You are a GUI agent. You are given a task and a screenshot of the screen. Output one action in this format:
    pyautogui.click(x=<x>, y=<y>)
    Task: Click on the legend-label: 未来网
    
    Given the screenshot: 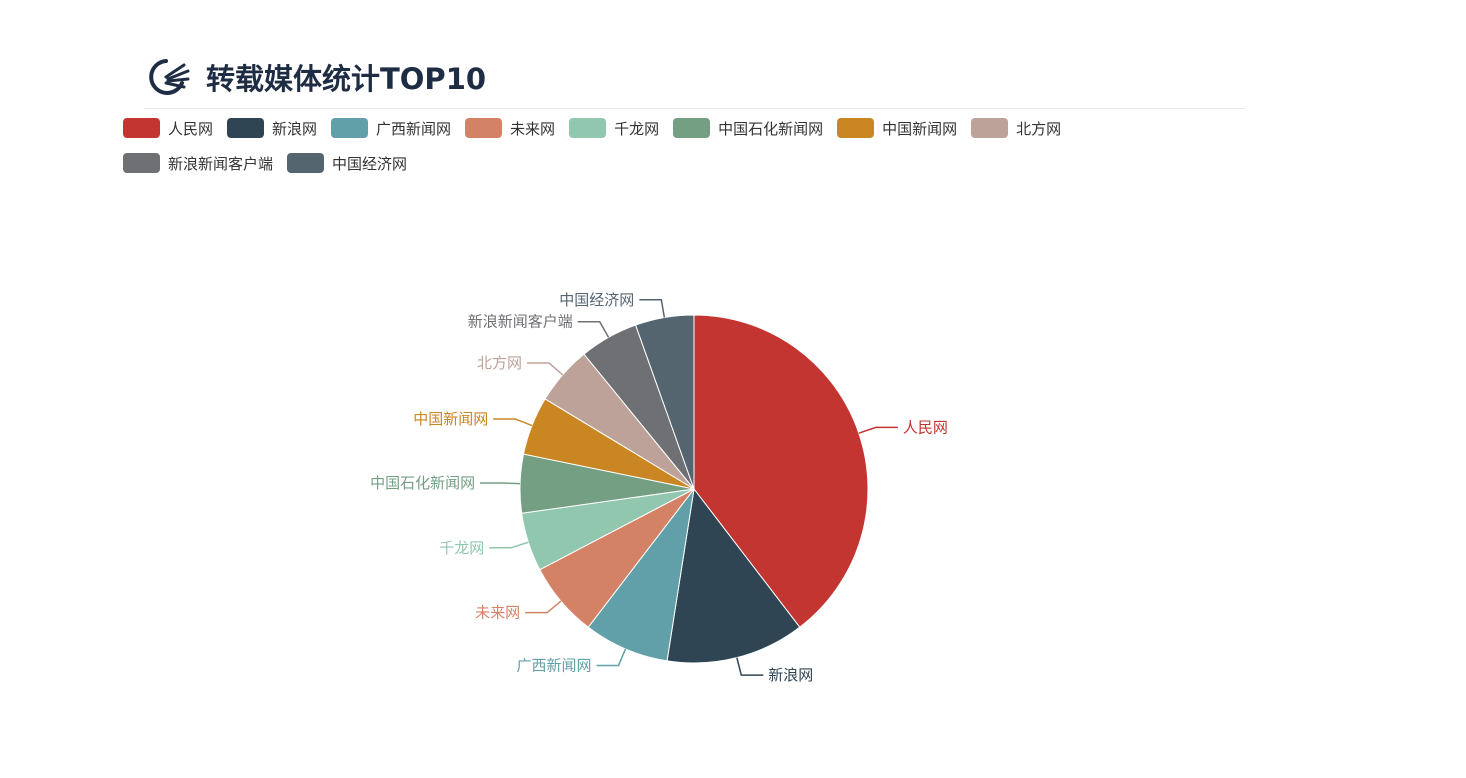 What is the action you would take?
    pyautogui.click(x=533, y=128)
    